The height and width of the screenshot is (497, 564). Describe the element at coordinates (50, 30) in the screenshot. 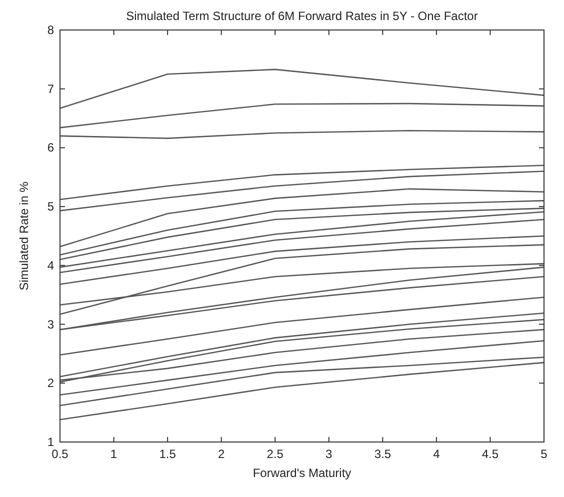

I see `y-tick-label: 8` at that location.